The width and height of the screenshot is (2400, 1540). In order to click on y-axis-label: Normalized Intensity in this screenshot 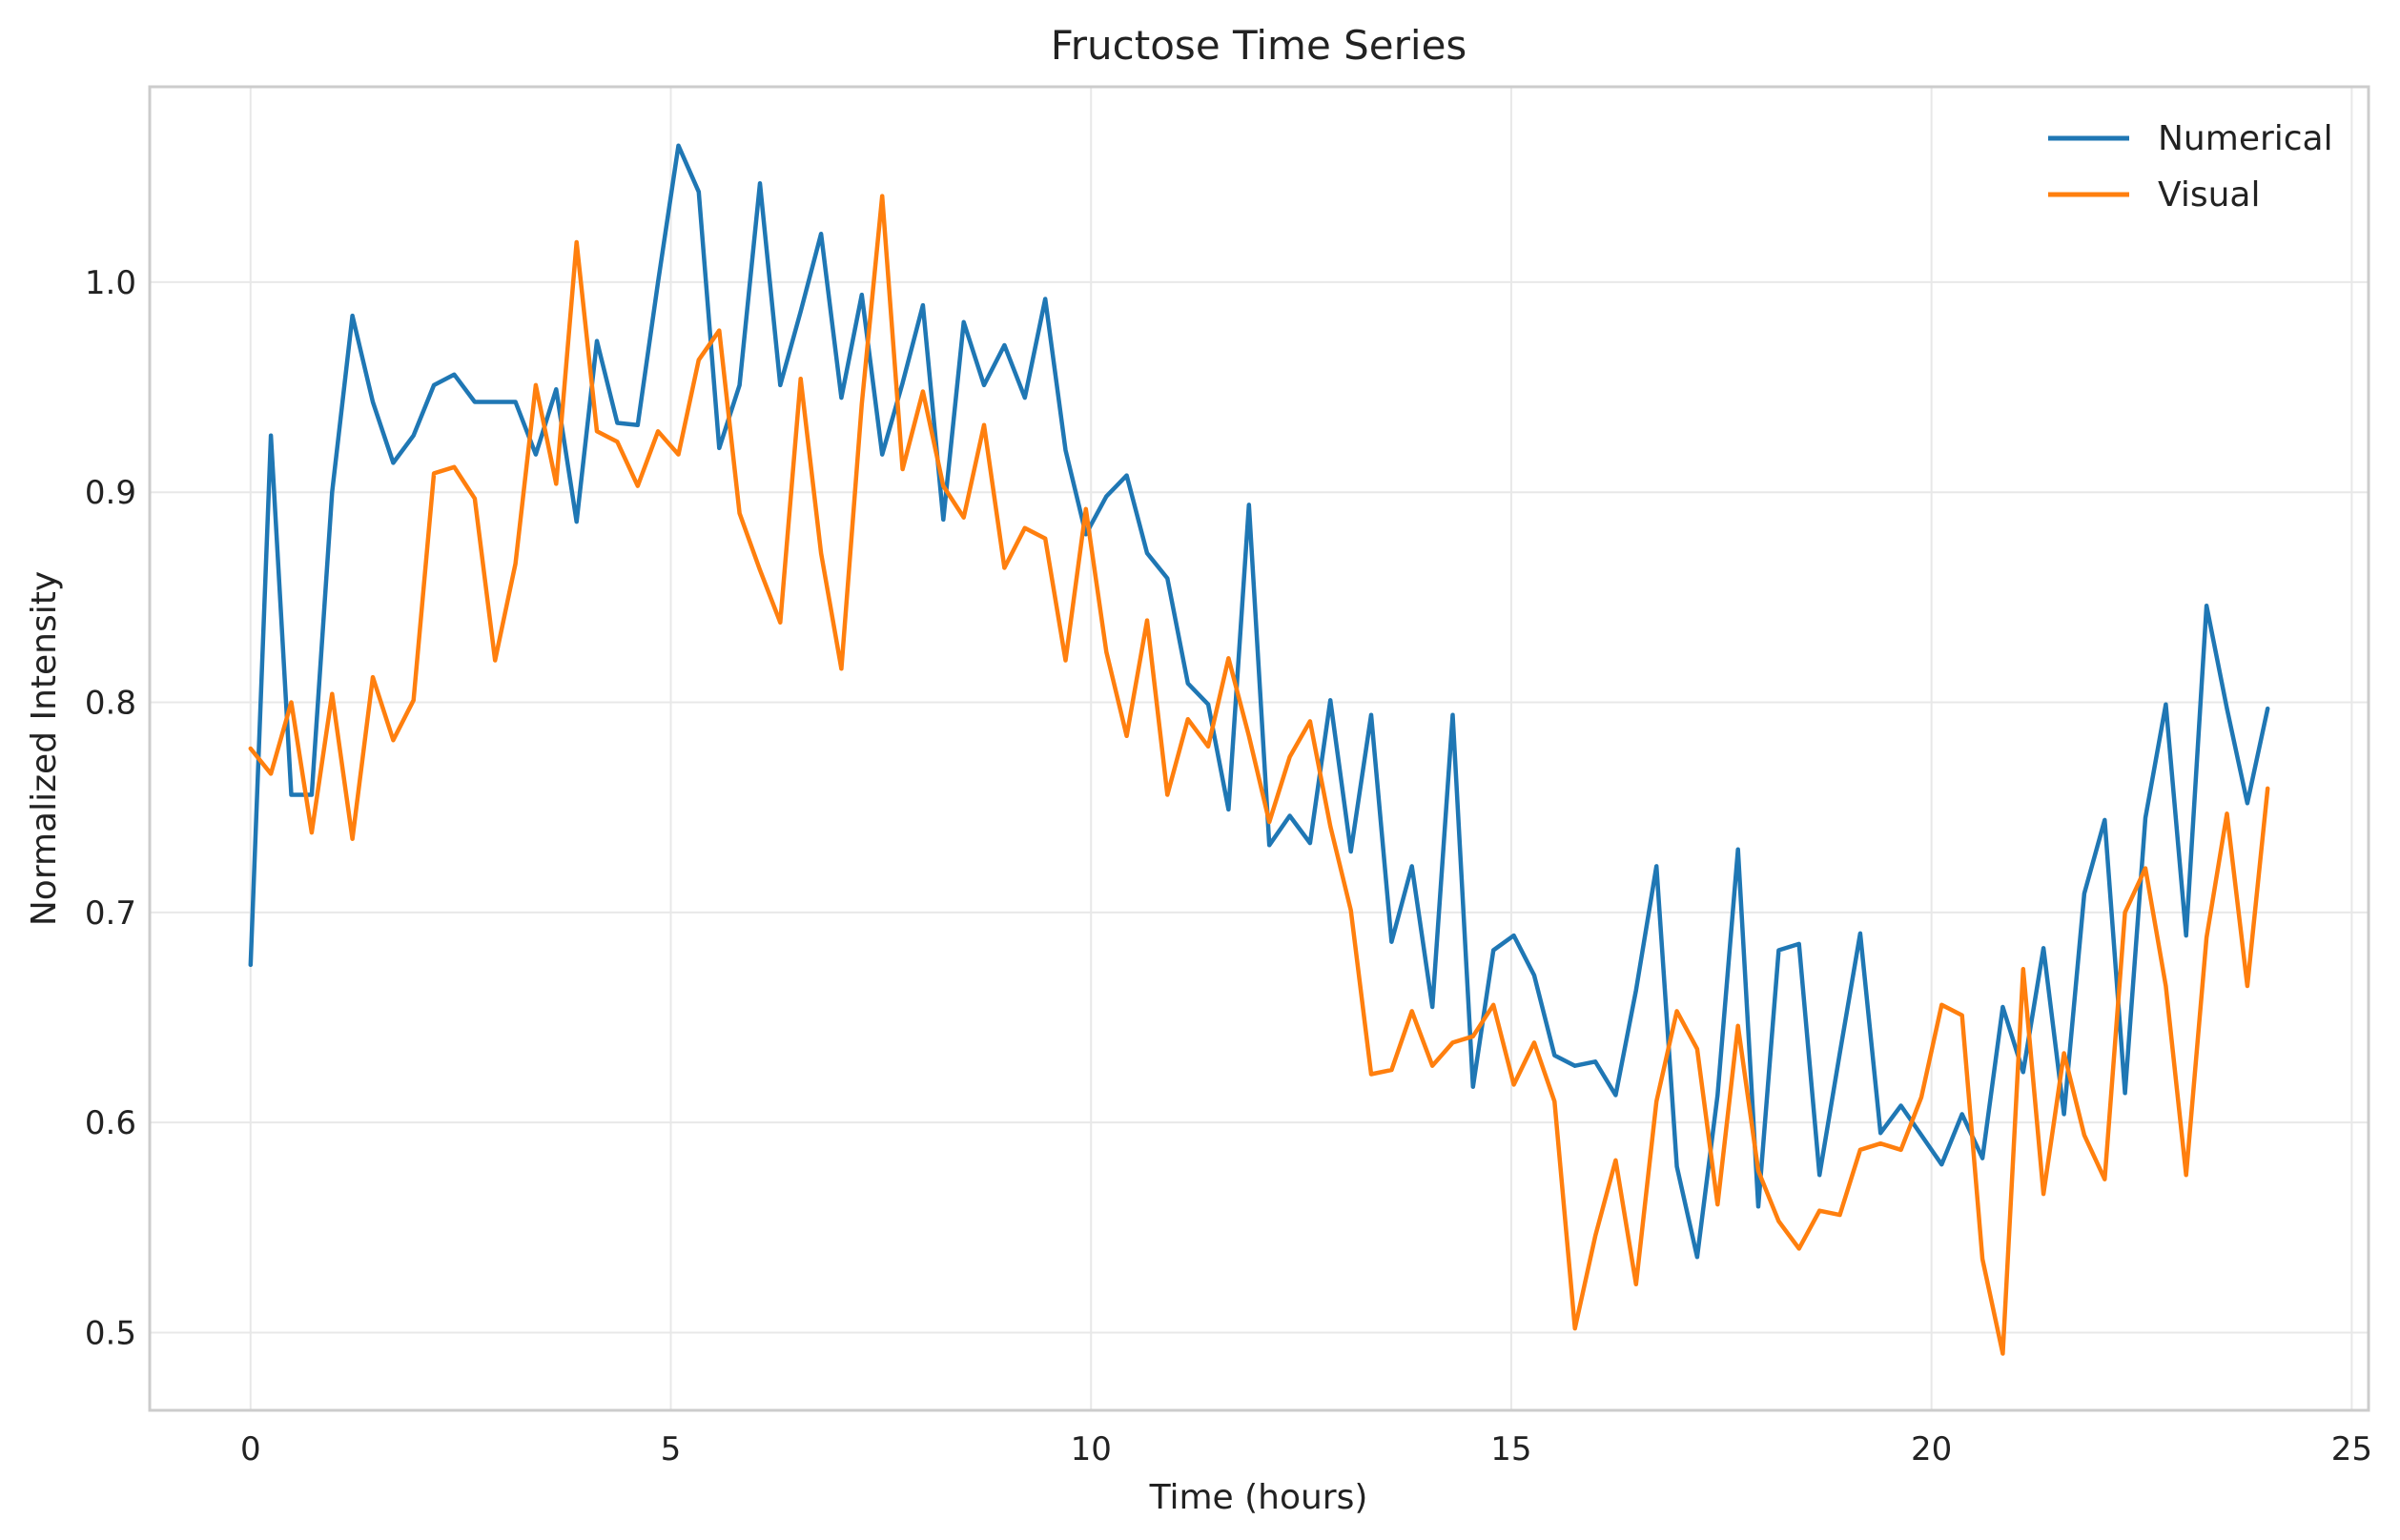, I will do `click(45, 748)`.